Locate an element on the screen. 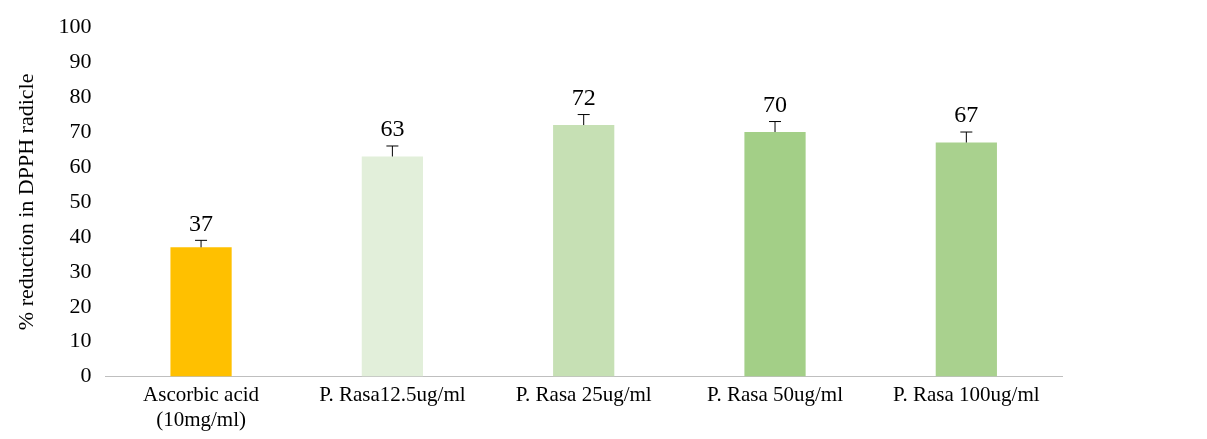 The width and height of the screenshot is (1207, 439). data-label: 37 is located at coordinates (201, 222).